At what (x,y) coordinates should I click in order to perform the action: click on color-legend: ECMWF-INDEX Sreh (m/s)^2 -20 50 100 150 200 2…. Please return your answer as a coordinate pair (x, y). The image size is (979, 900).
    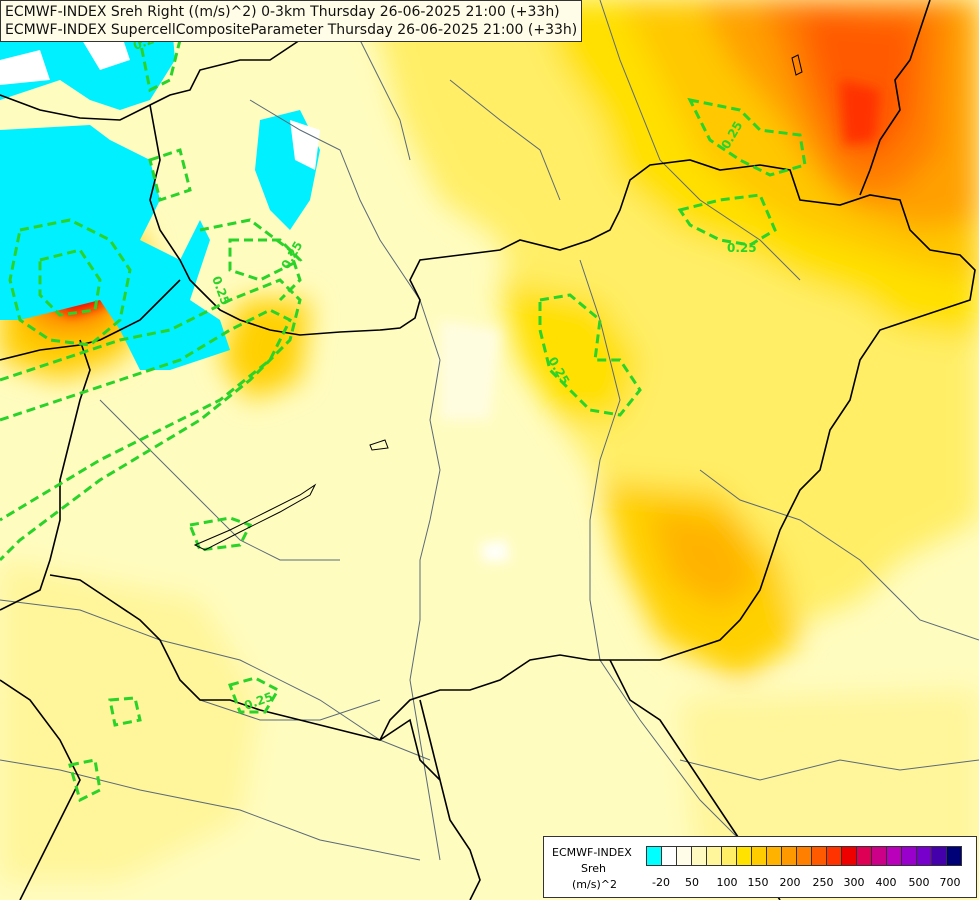
    Looking at the image, I should click on (760, 867).